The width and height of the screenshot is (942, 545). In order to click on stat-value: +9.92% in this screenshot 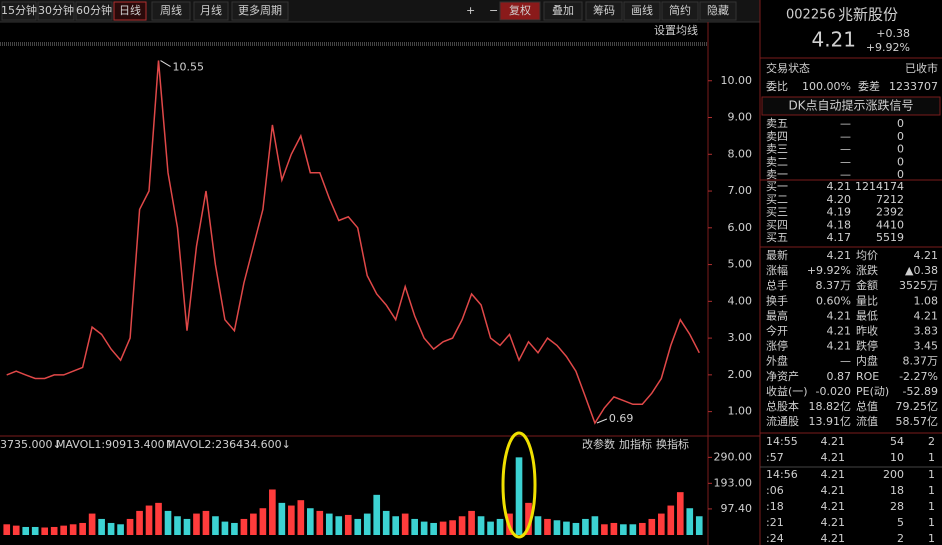, I will do `click(829, 270)`.